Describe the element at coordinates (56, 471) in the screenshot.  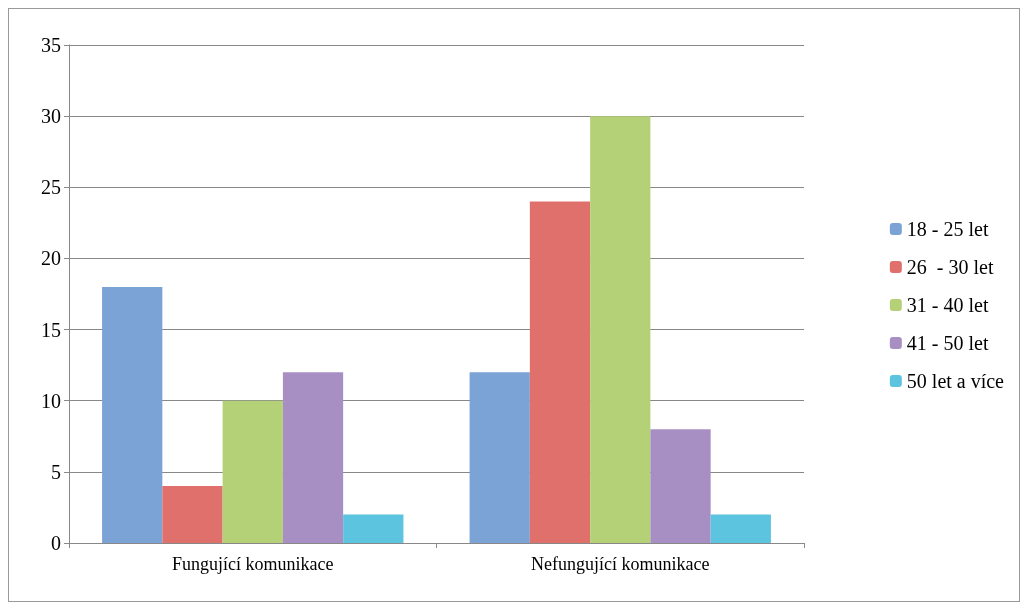
I see `y-tick-label: 5` at that location.